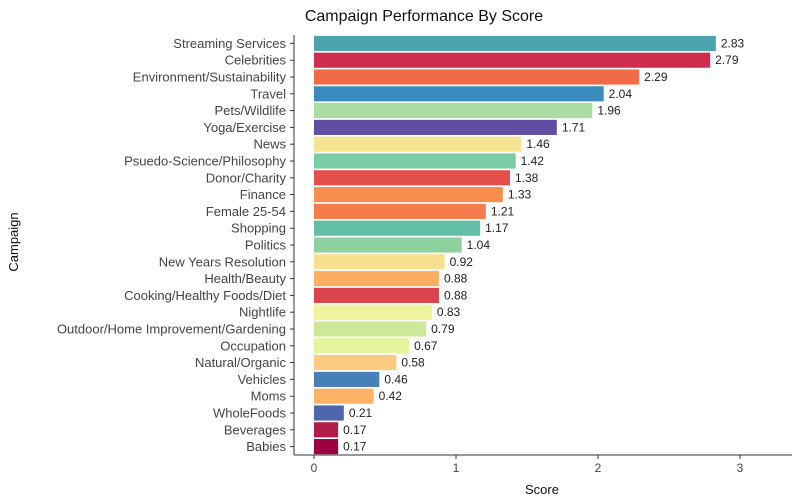  Describe the element at coordinates (253, 345) in the screenshot. I see `category-label: Occupation` at that location.